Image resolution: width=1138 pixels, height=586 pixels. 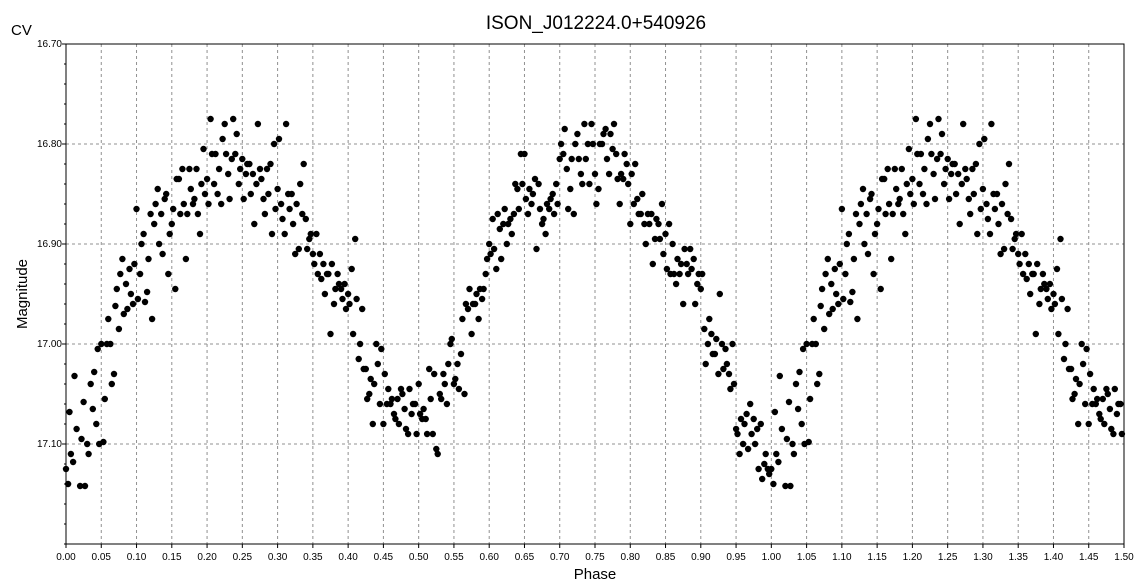 I want to click on x-tick-label: 0.00, so click(x=66, y=557).